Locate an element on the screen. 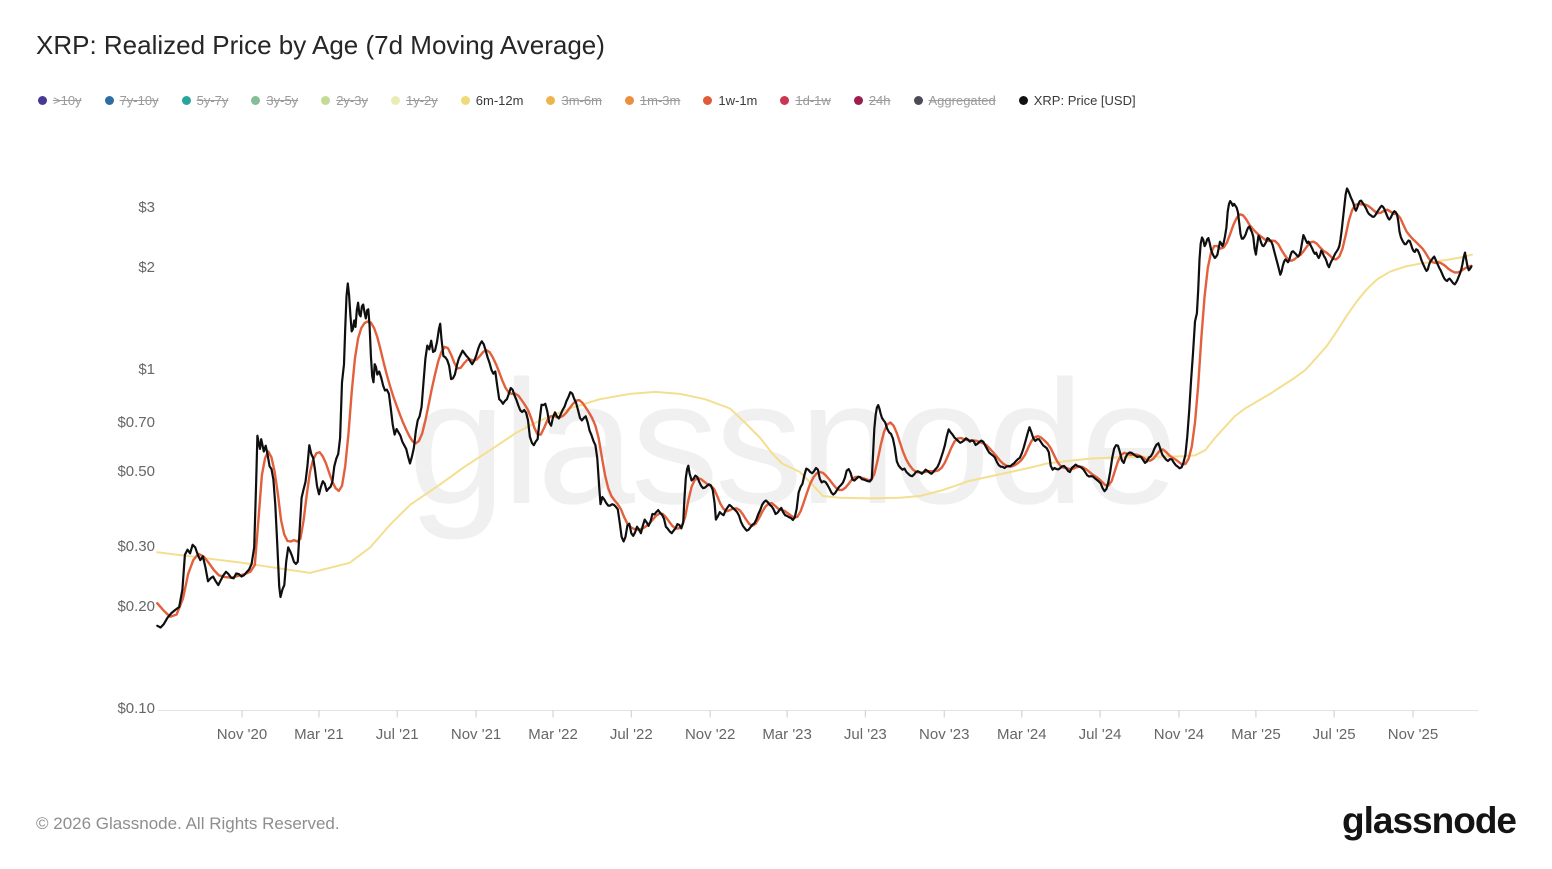  legend-item-1m-3m: 1m-3m is located at coordinates (652, 100).